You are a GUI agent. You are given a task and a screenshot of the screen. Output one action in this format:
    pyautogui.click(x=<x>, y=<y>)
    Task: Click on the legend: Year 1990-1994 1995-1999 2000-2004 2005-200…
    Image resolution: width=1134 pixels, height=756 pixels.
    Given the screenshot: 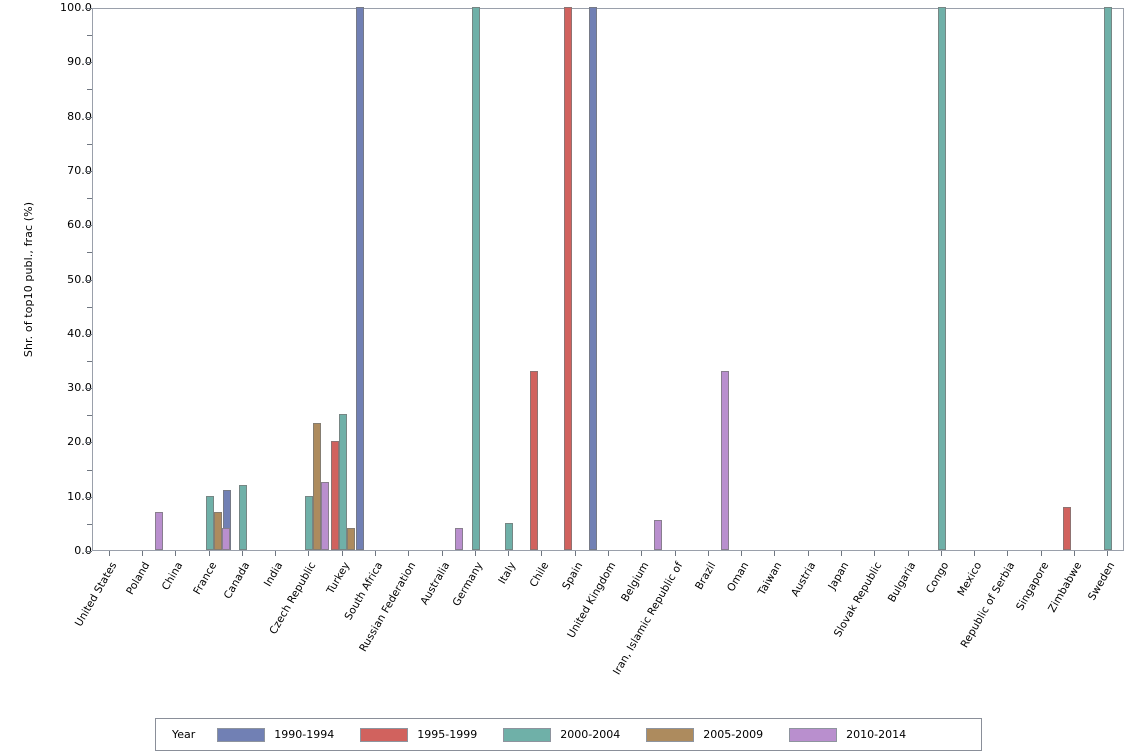 What is the action you would take?
    pyautogui.click(x=568, y=734)
    